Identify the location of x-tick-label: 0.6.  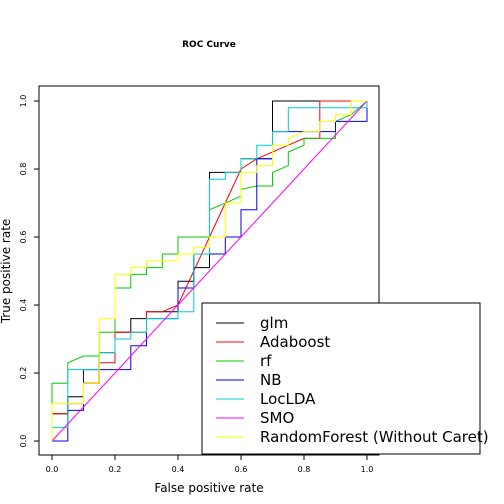
(241, 469).